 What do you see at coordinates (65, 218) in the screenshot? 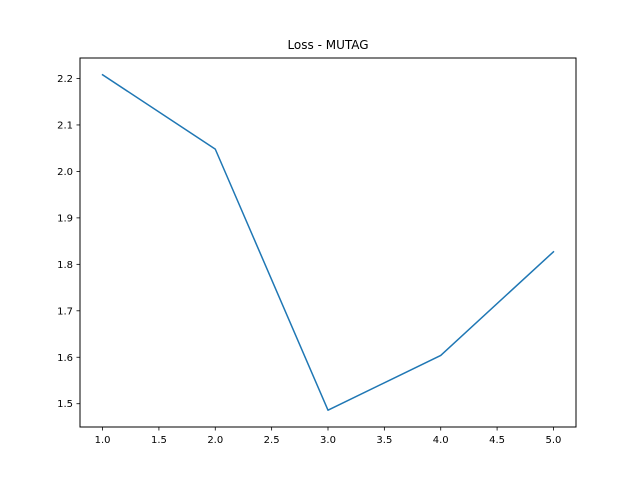
I see `y-tick-label: 1.9` at bounding box center [65, 218].